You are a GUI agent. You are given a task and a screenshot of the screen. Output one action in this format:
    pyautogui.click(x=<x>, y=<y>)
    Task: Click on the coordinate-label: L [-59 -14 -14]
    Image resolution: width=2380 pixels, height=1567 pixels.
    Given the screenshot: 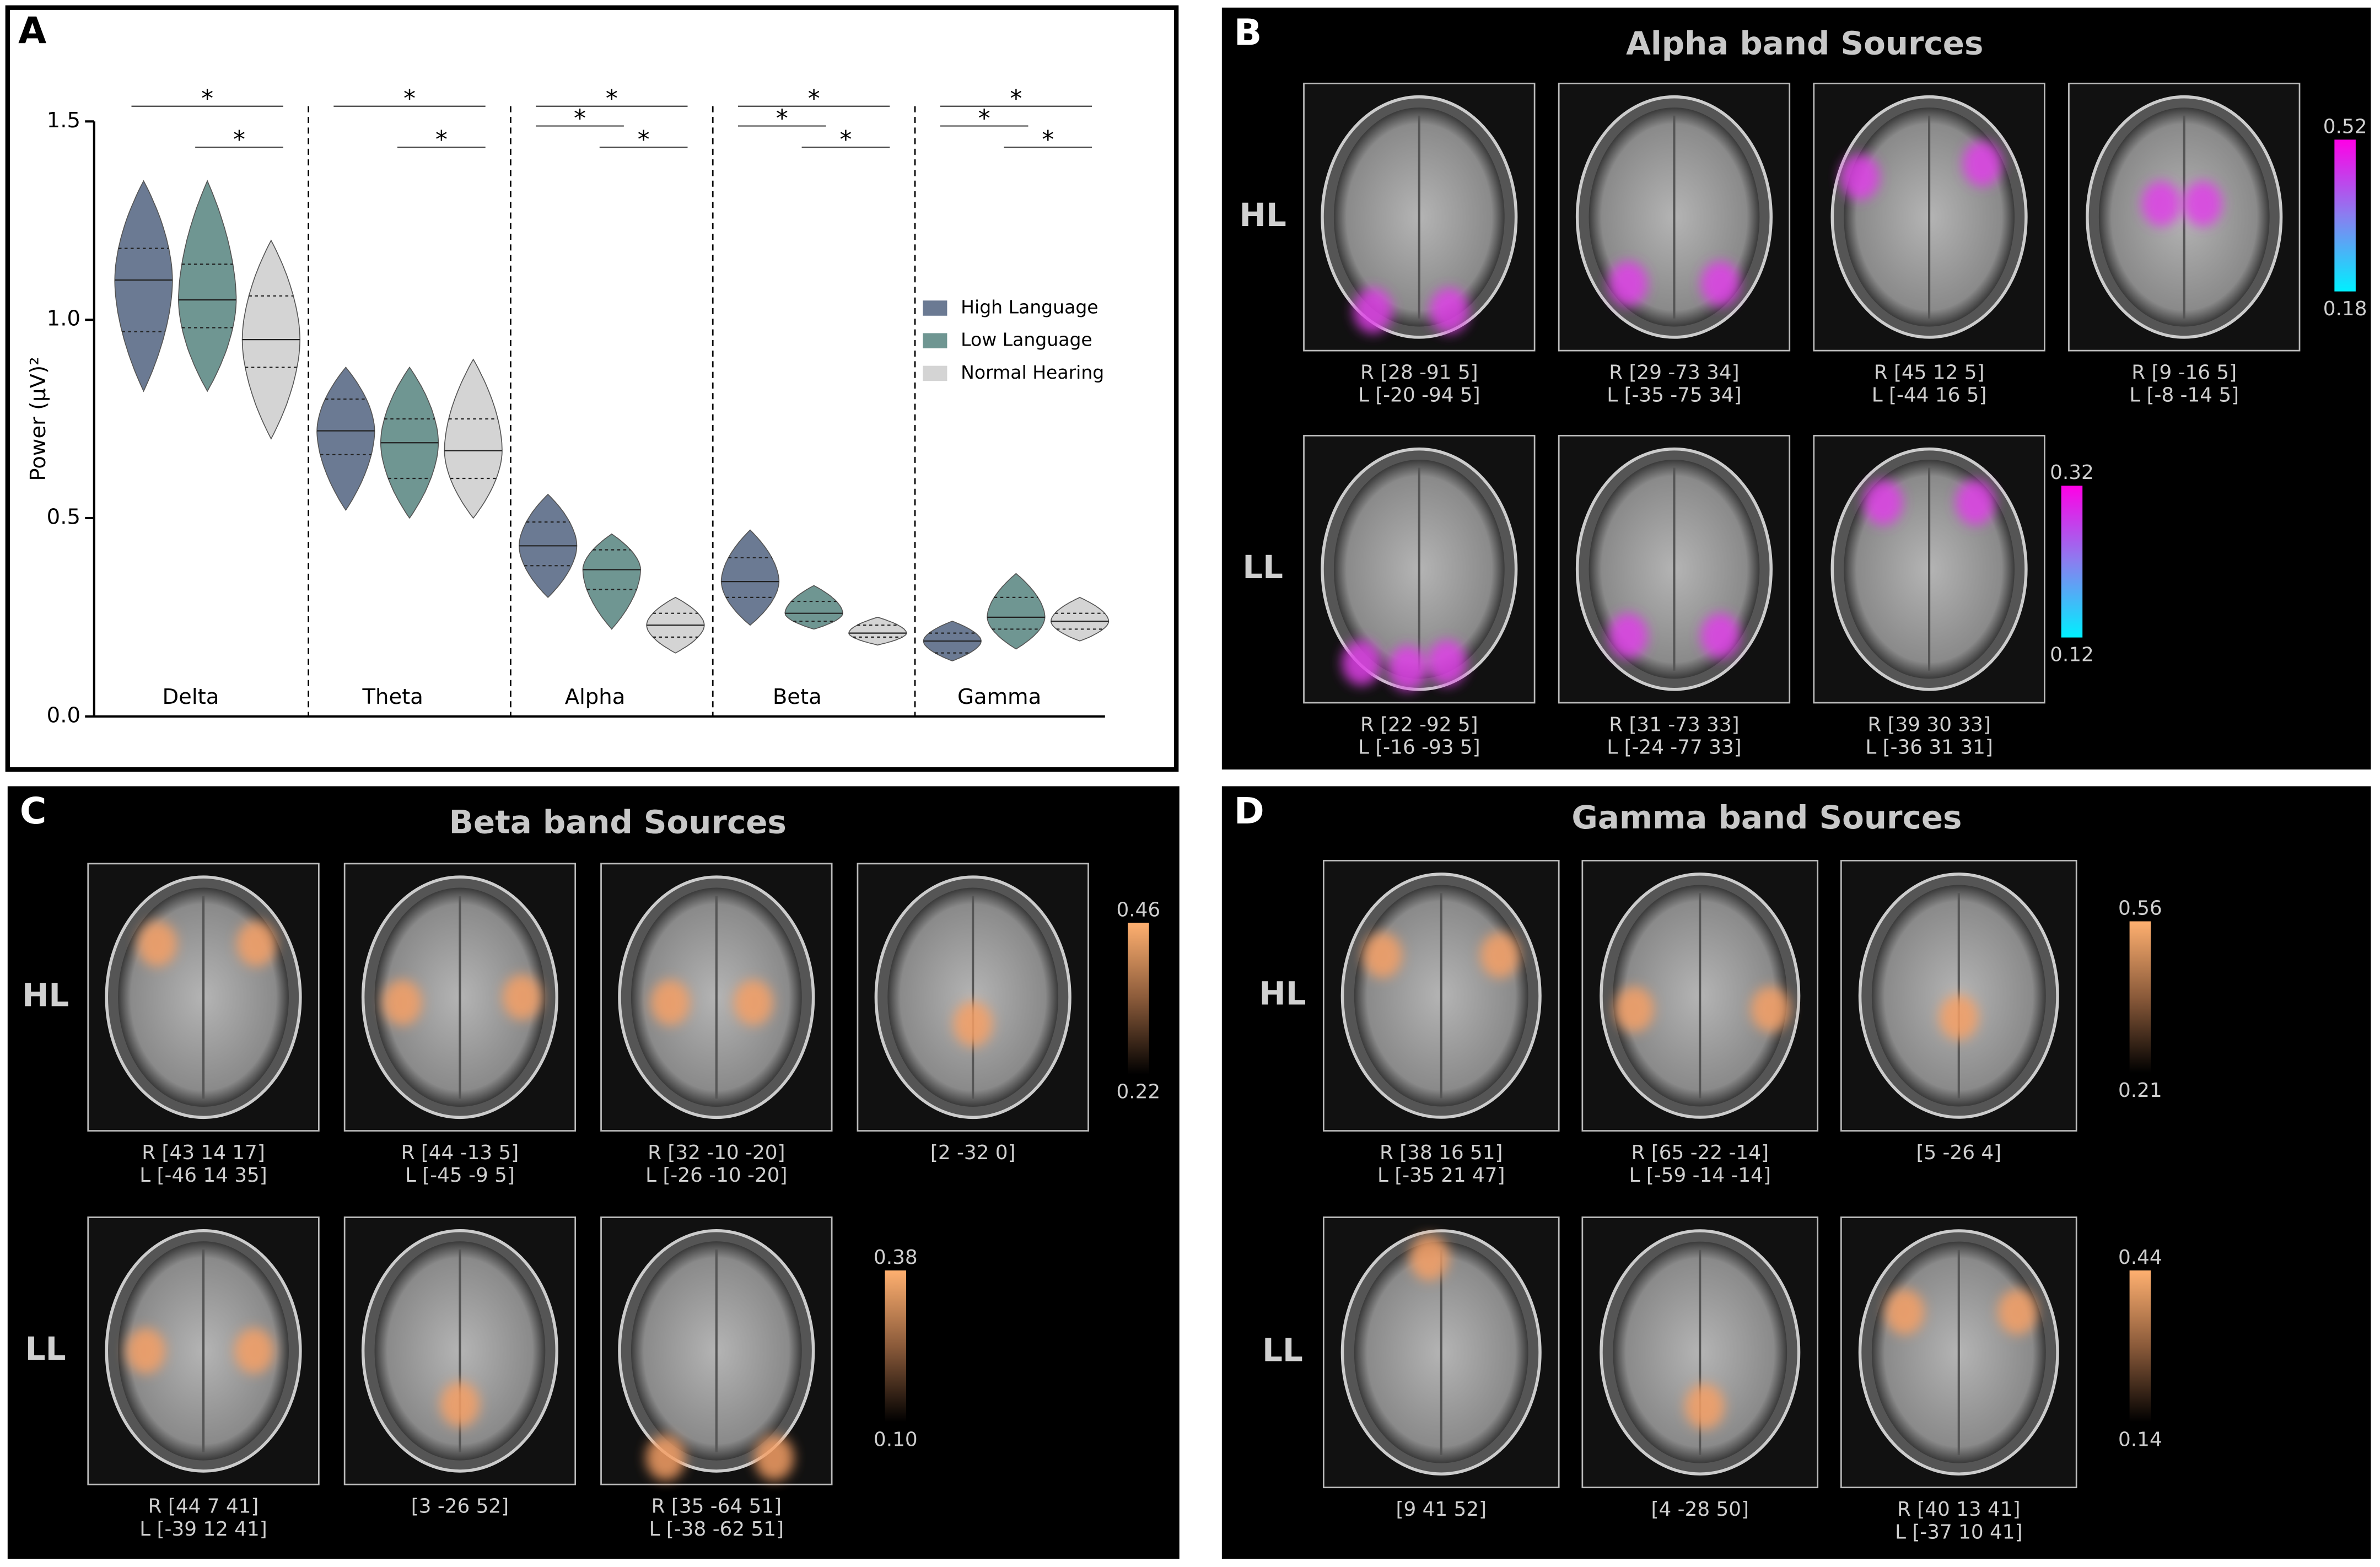 What is the action you would take?
    pyautogui.click(x=1700, y=1175)
    